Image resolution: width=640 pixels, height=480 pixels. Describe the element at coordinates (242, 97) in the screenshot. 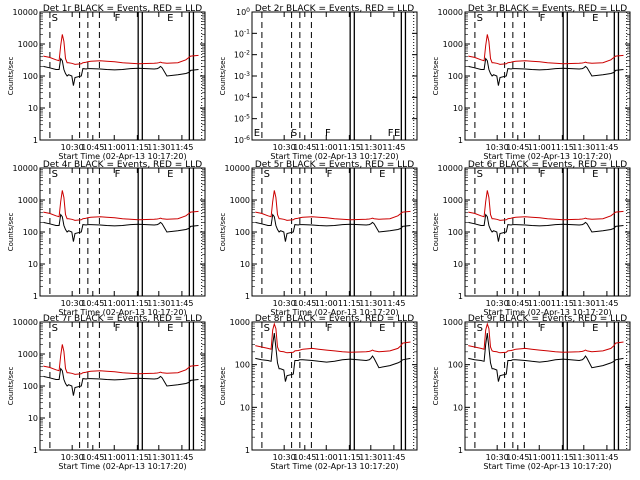

I see `y-tick-label: 10⁻⁴` at that location.